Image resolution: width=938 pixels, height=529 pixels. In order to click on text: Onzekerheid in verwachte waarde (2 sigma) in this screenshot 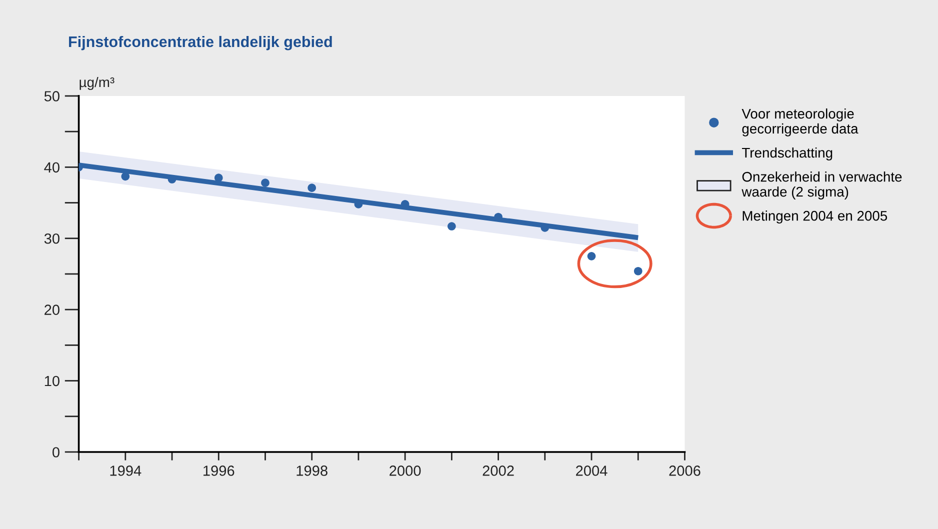, I will do `click(822, 186)`.